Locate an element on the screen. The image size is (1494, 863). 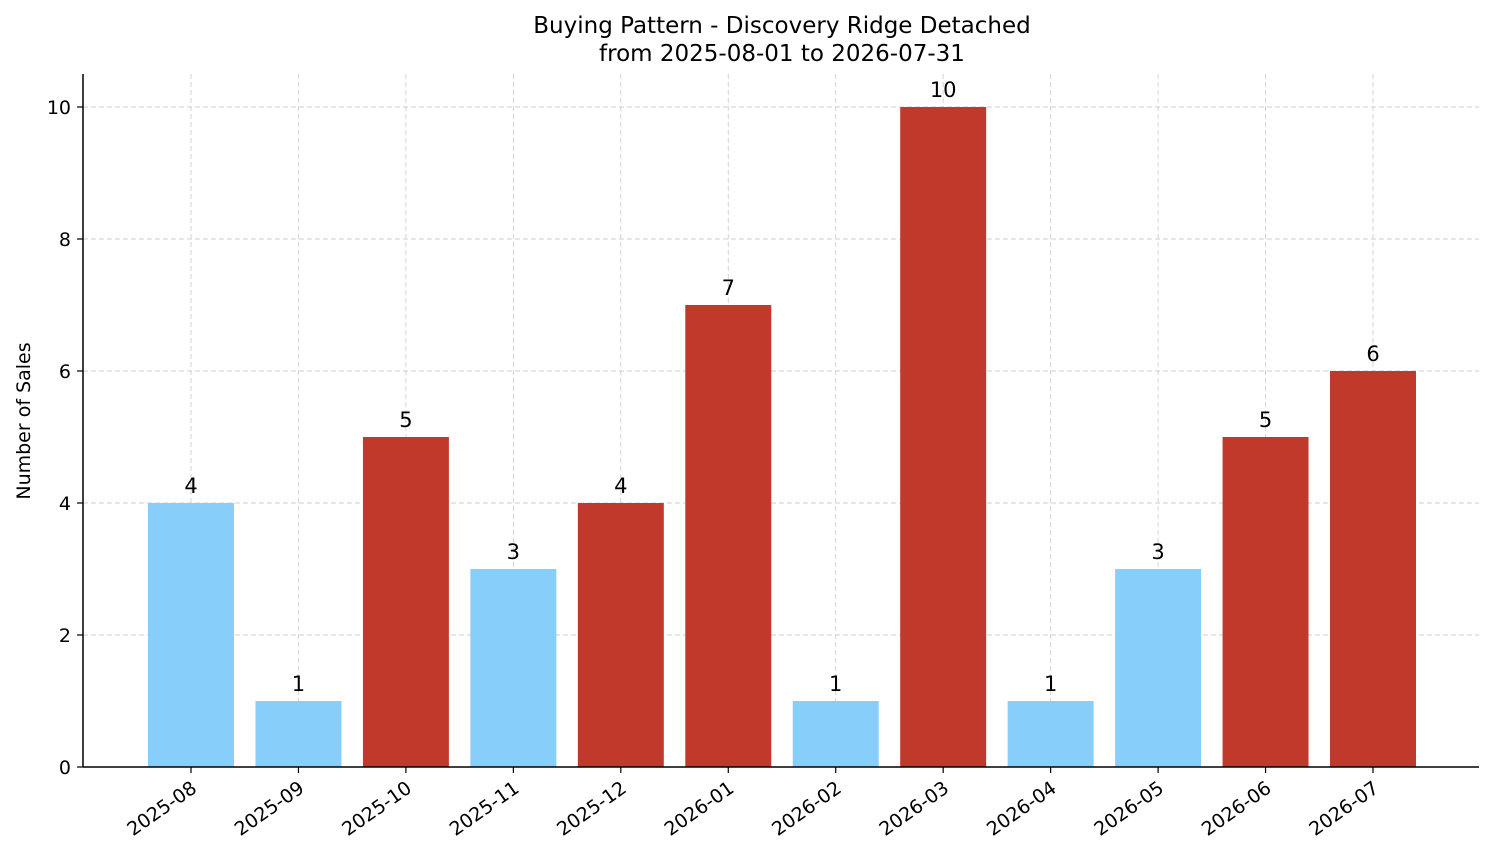
x-tick-label: 2026-02 is located at coordinates (807, 809).